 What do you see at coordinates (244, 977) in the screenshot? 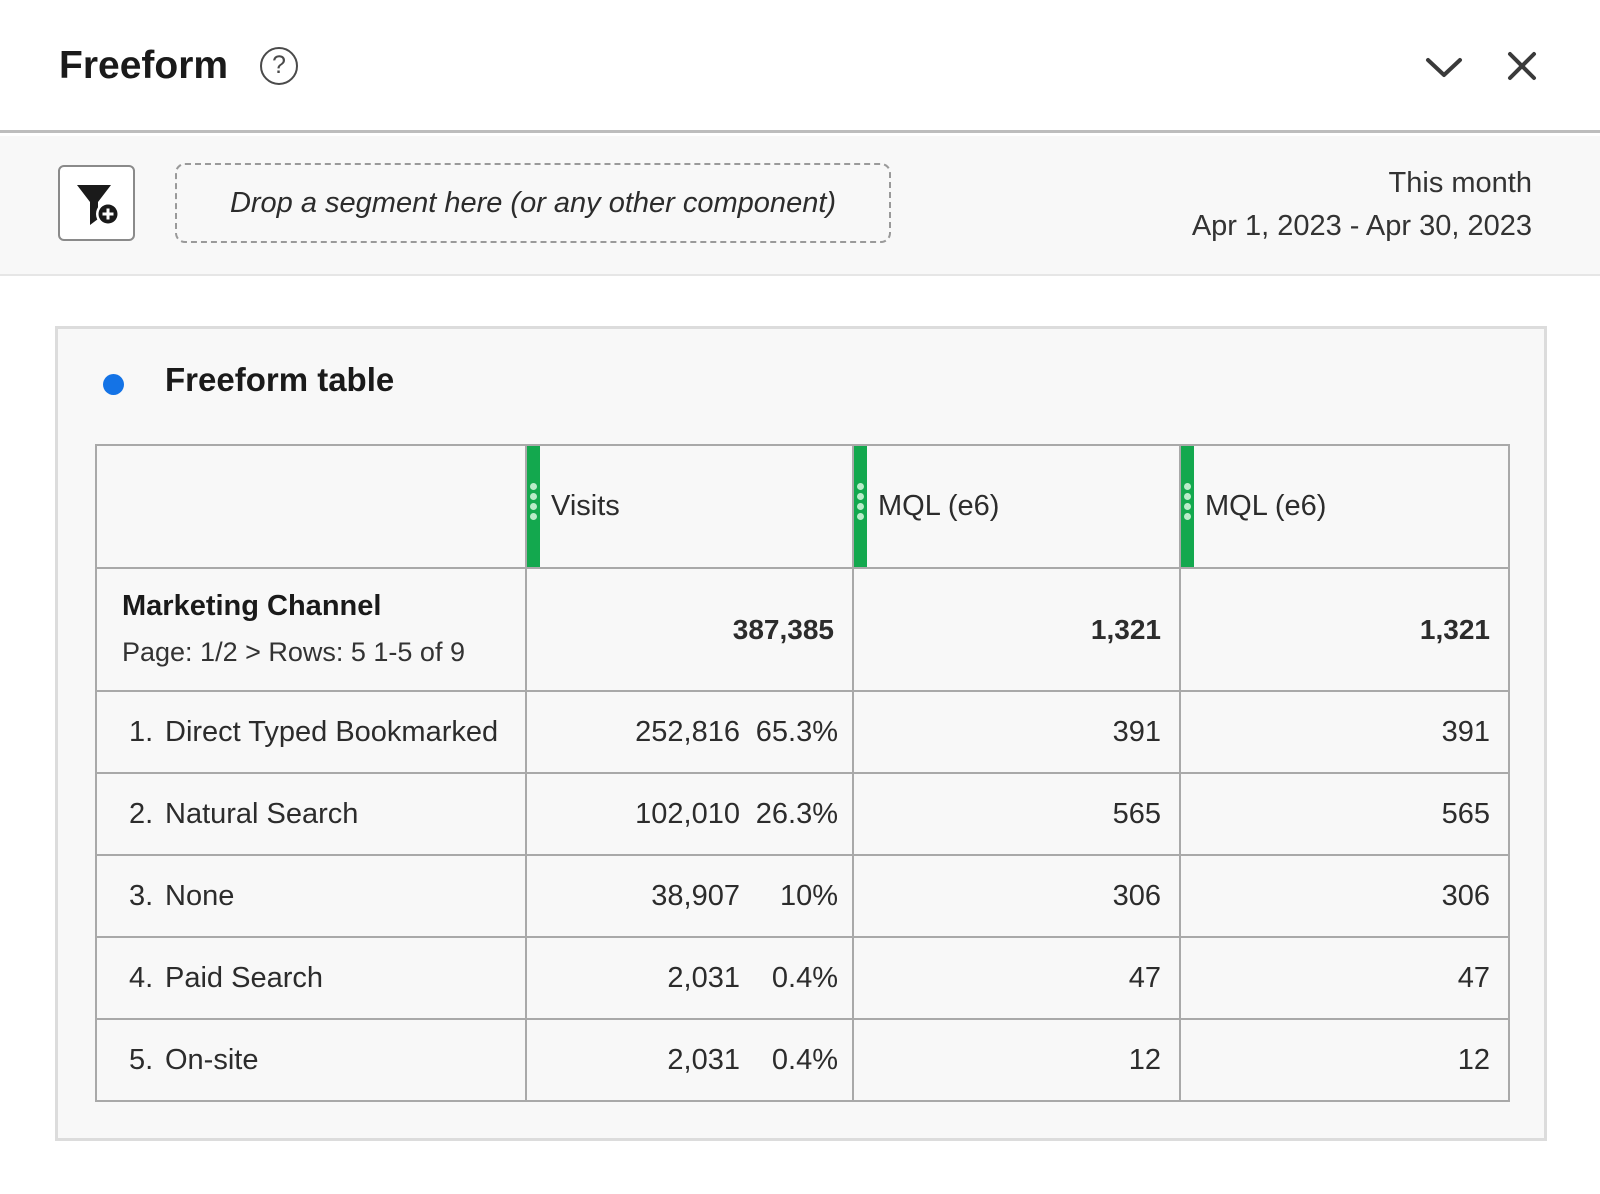
I see `row-name: Paid Search` at bounding box center [244, 977].